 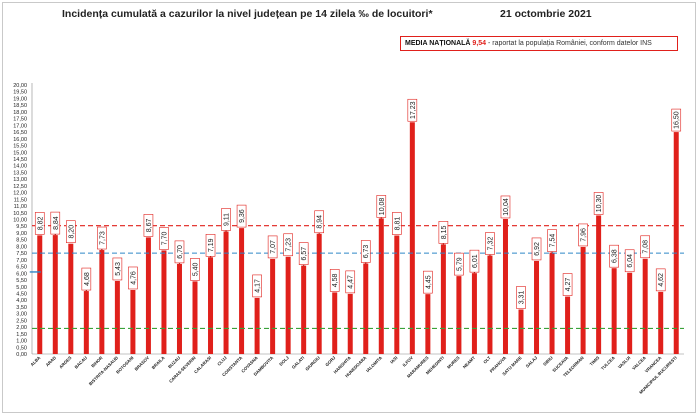 What do you see at coordinates (21, 294) in the screenshot?
I see `y-tick-label: 4,50` at bounding box center [21, 294].